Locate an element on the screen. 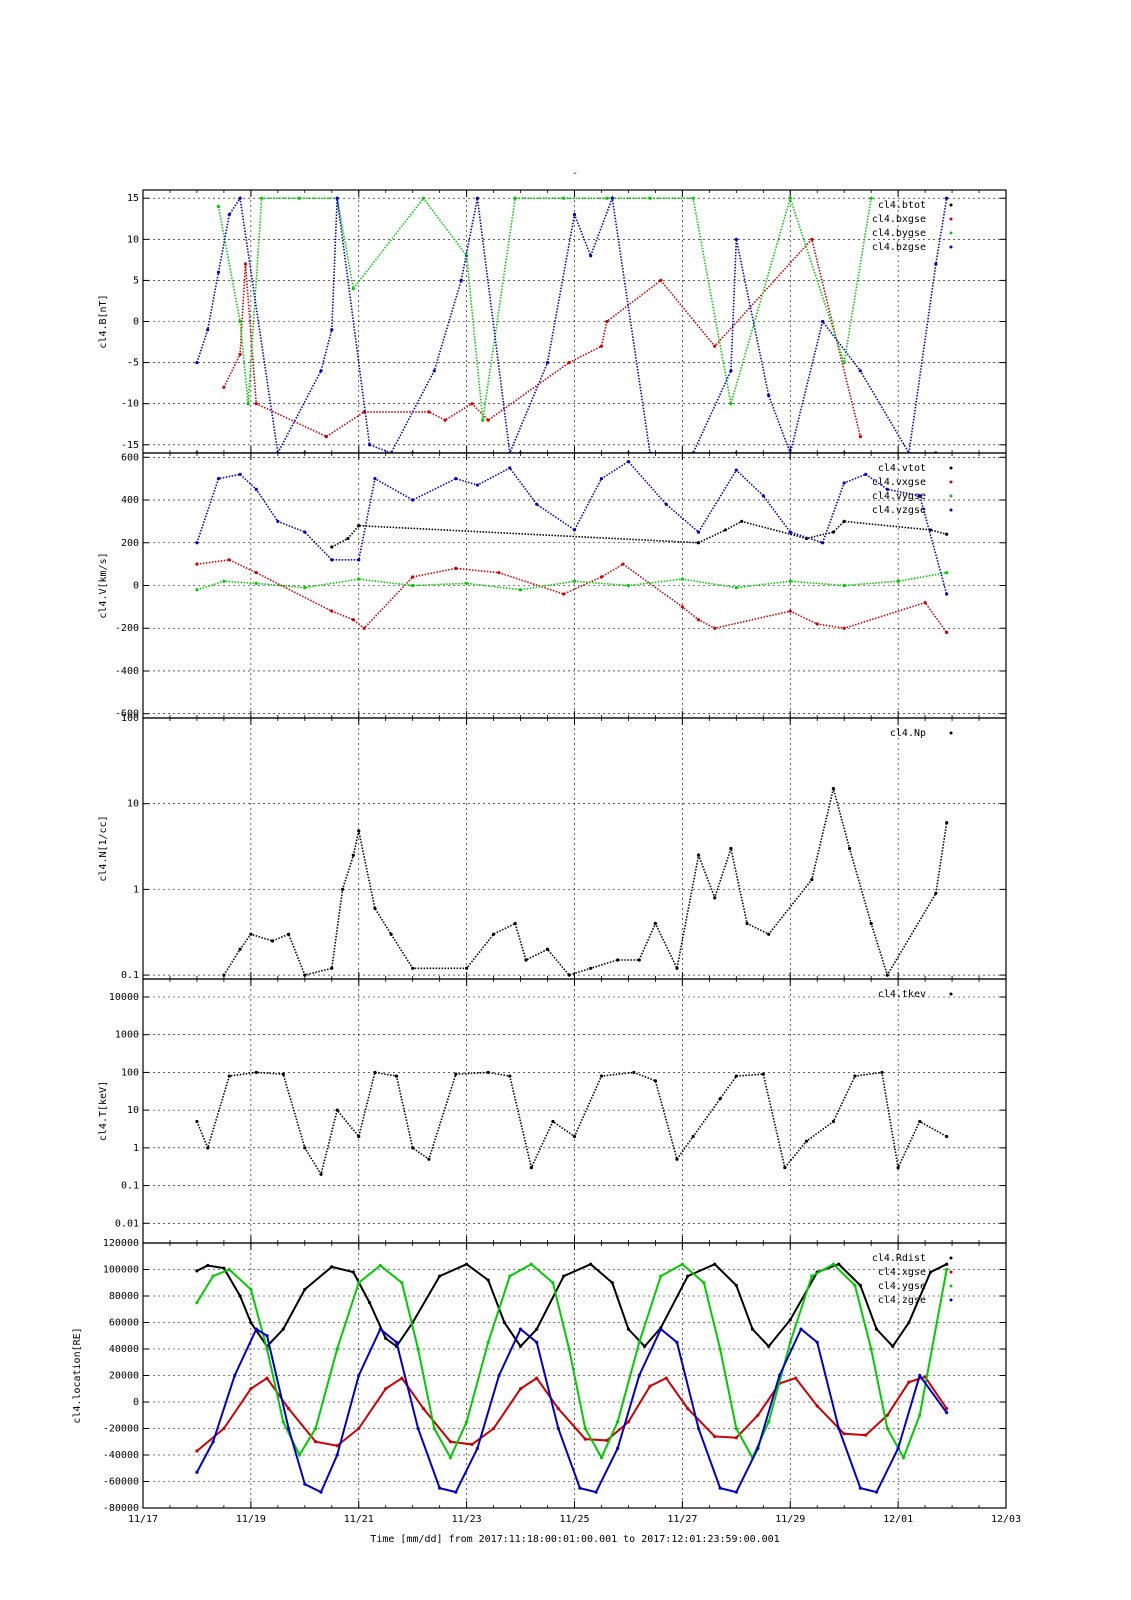 This screenshot has height=1600, width=1131. legend-label: cl4.vxgse is located at coordinates (899, 482).